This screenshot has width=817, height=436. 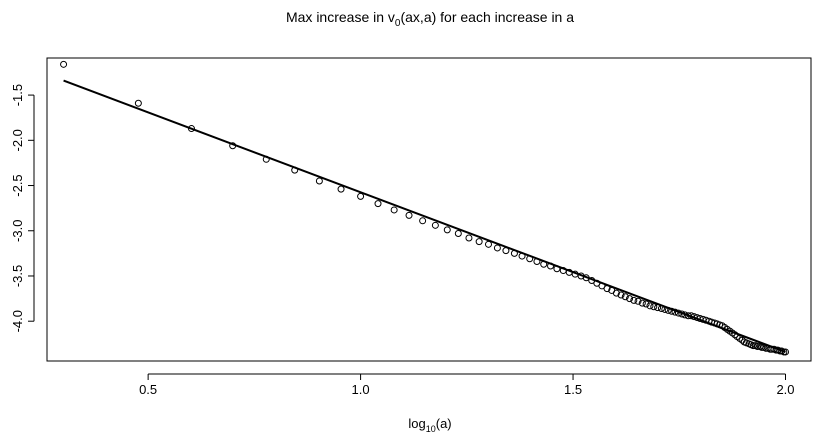 I want to click on x-axis-label-main: log, so click(x=416, y=423).